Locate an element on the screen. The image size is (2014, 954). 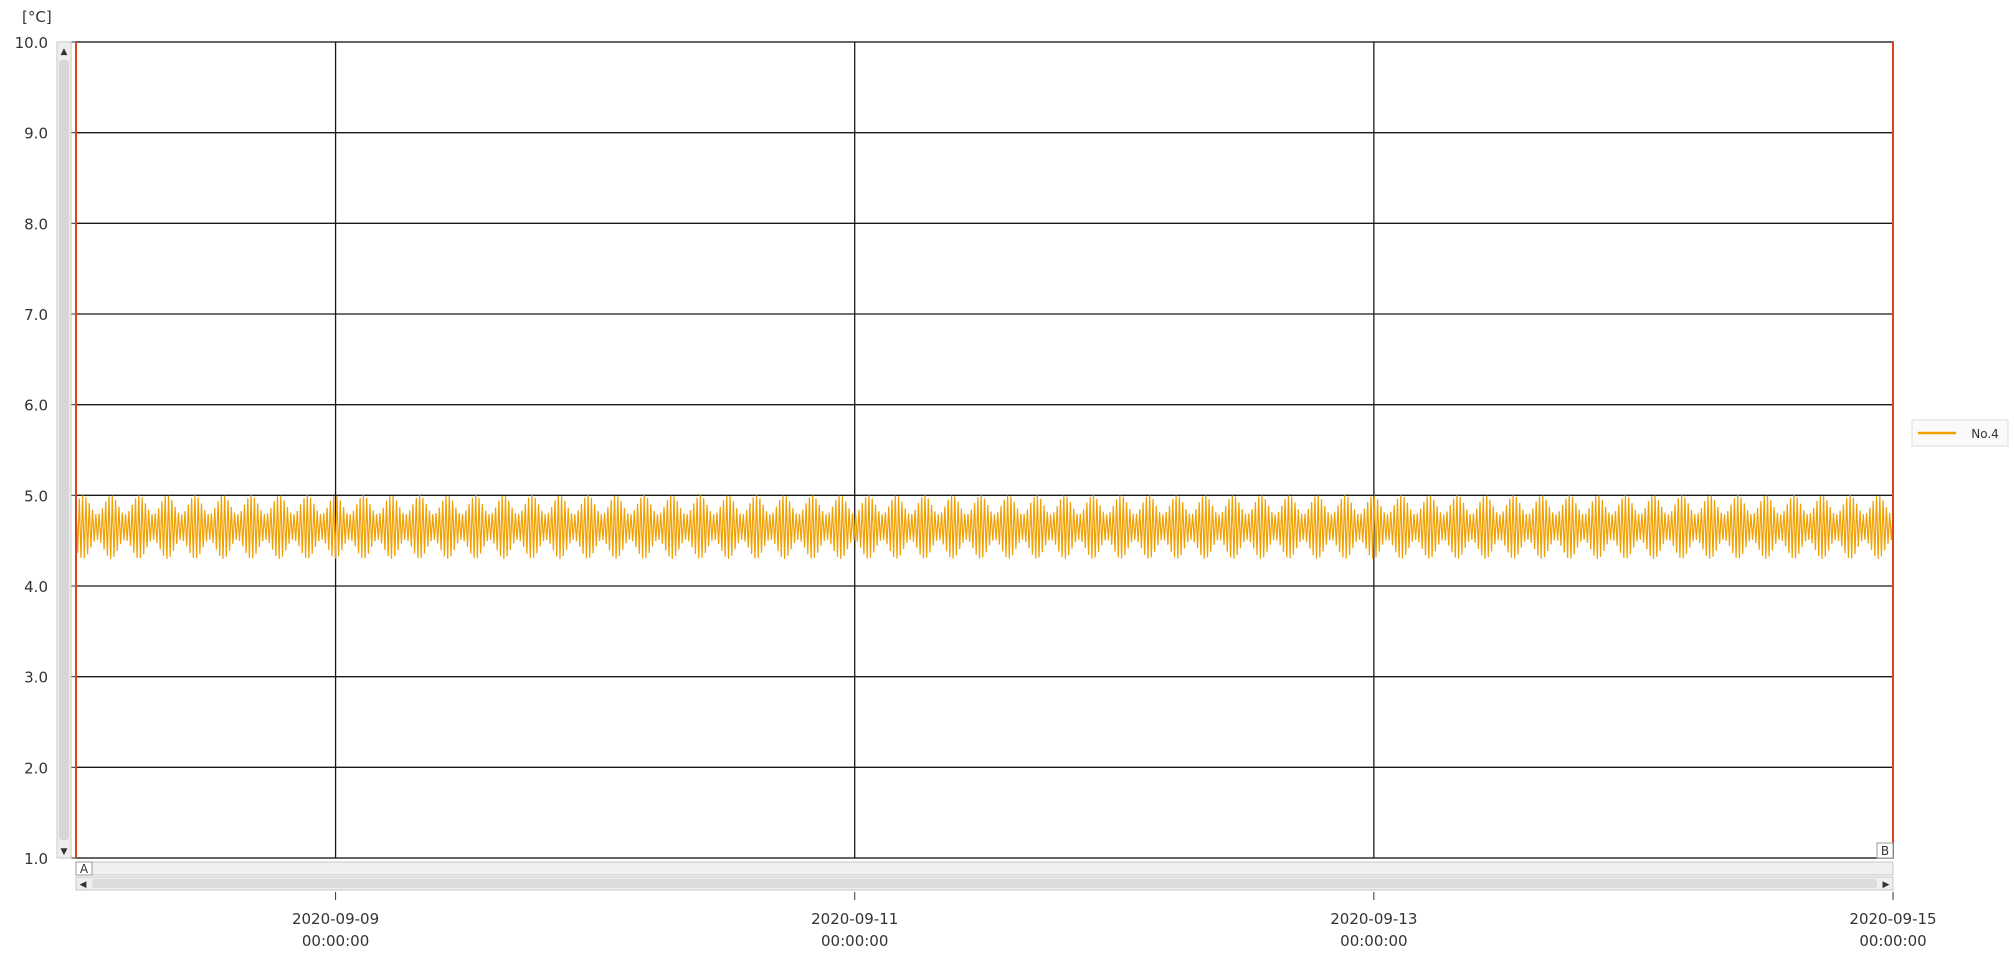
y-tick-label: 8.0 is located at coordinates (36, 224).